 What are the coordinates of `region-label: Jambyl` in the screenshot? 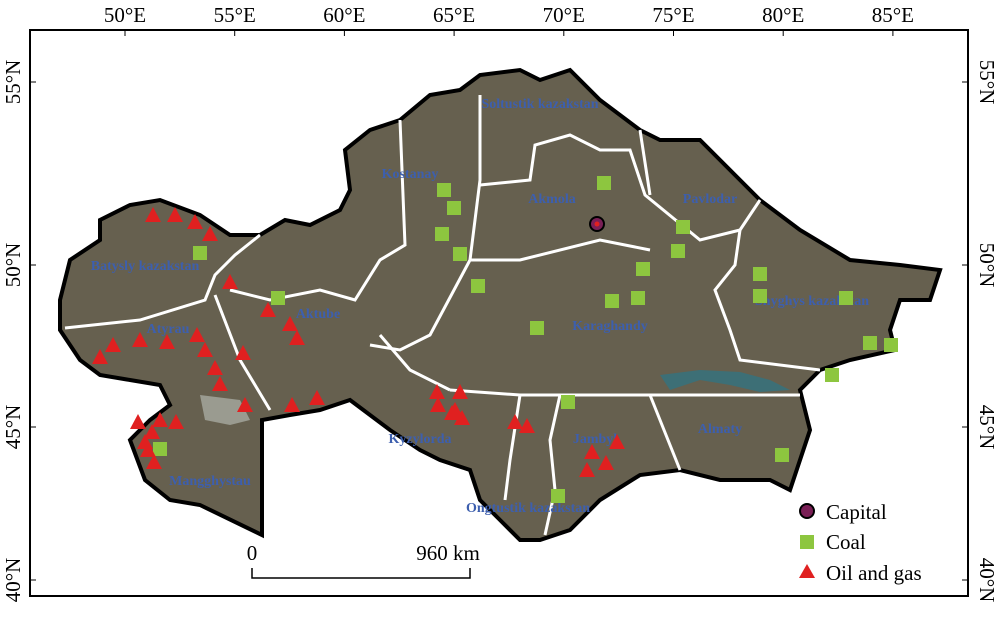 It's located at (595, 439).